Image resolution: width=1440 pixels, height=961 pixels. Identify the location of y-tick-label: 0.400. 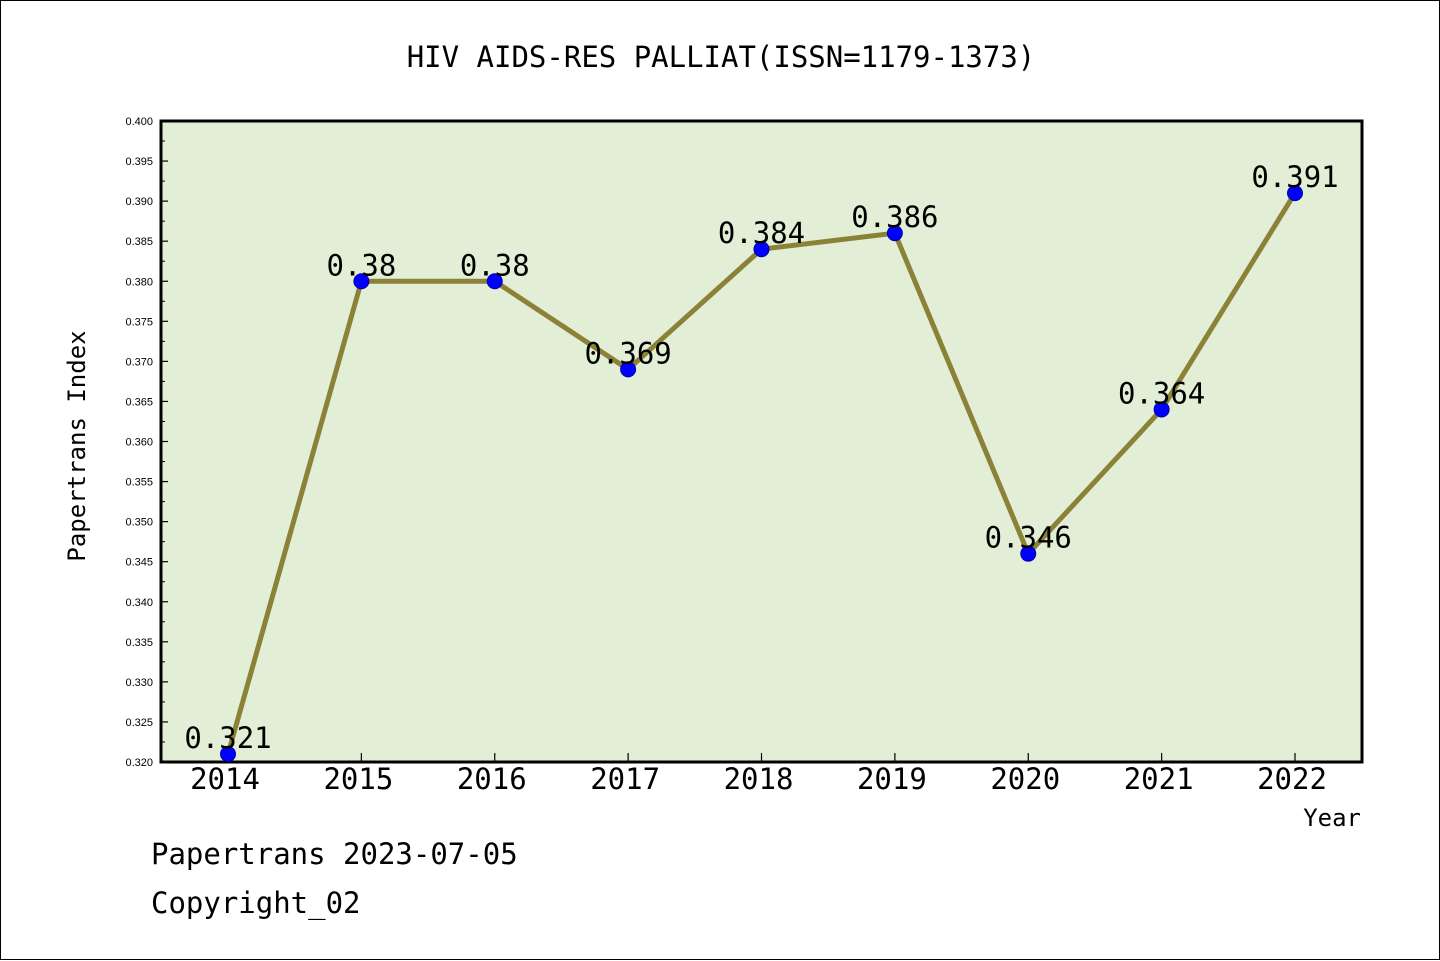
(139, 122).